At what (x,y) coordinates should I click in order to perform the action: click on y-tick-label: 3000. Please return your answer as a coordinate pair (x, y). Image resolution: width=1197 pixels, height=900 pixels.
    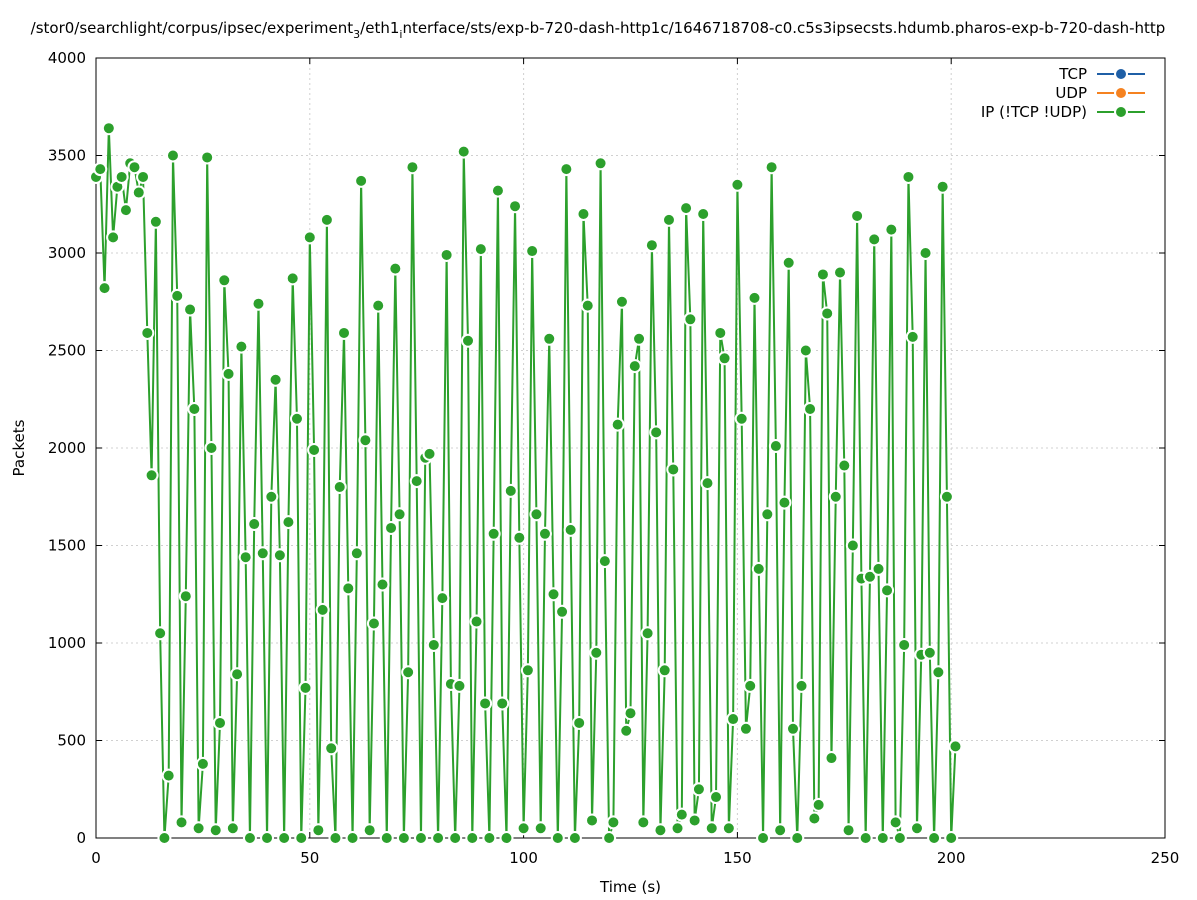
    Looking at the image, I should click on (67, 253).